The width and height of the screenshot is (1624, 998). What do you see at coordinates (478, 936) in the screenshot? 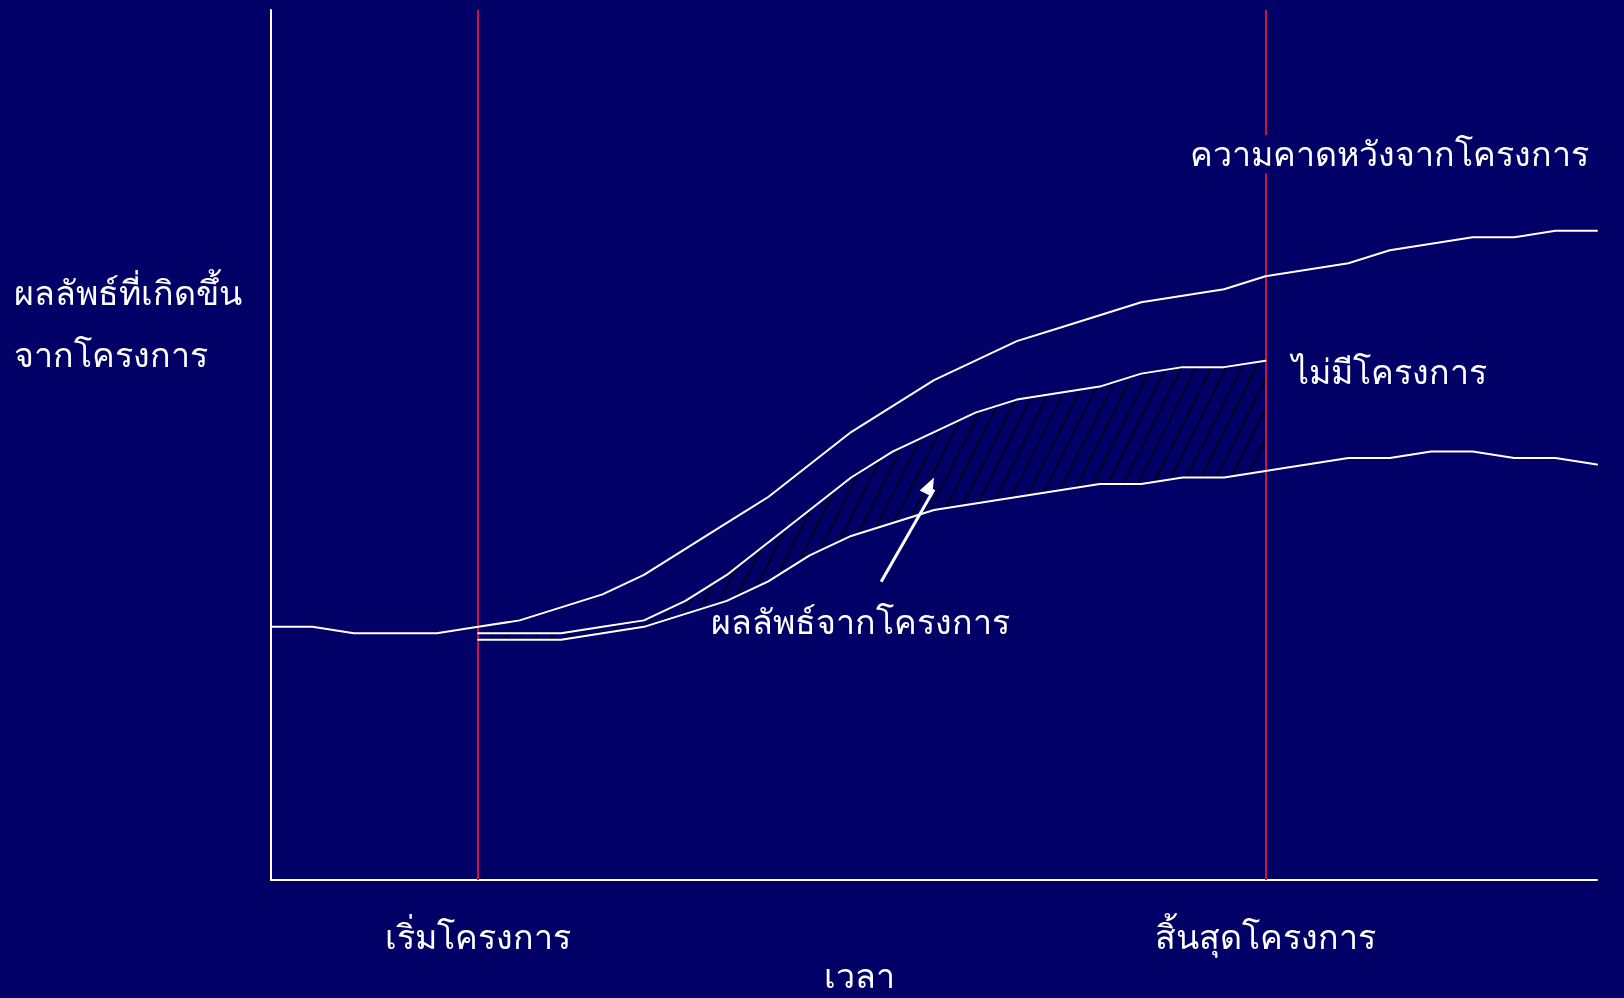
I see `x-tick-label: เริ่มโครงการ` at bounding box center [478, 936].